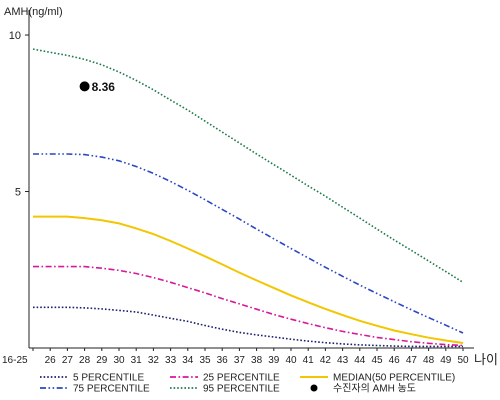 The height and width of the screenshot is (400, 500). What do you see at coordinates (257, 360) in the screenshot?
I see `x-tick-label: 38` at bounding box center [257, 360].